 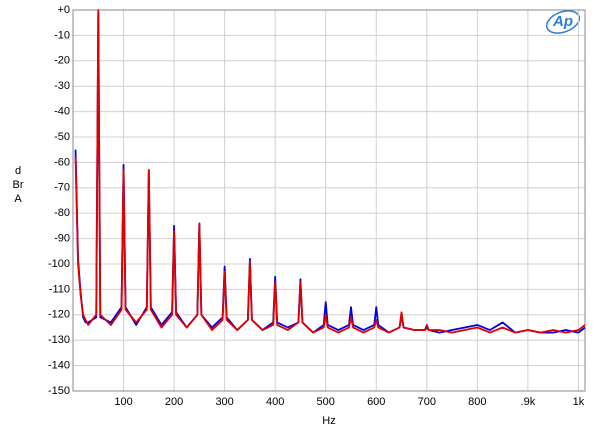 I want to click on y-tick-label: -30, so click(x=62, y=86).